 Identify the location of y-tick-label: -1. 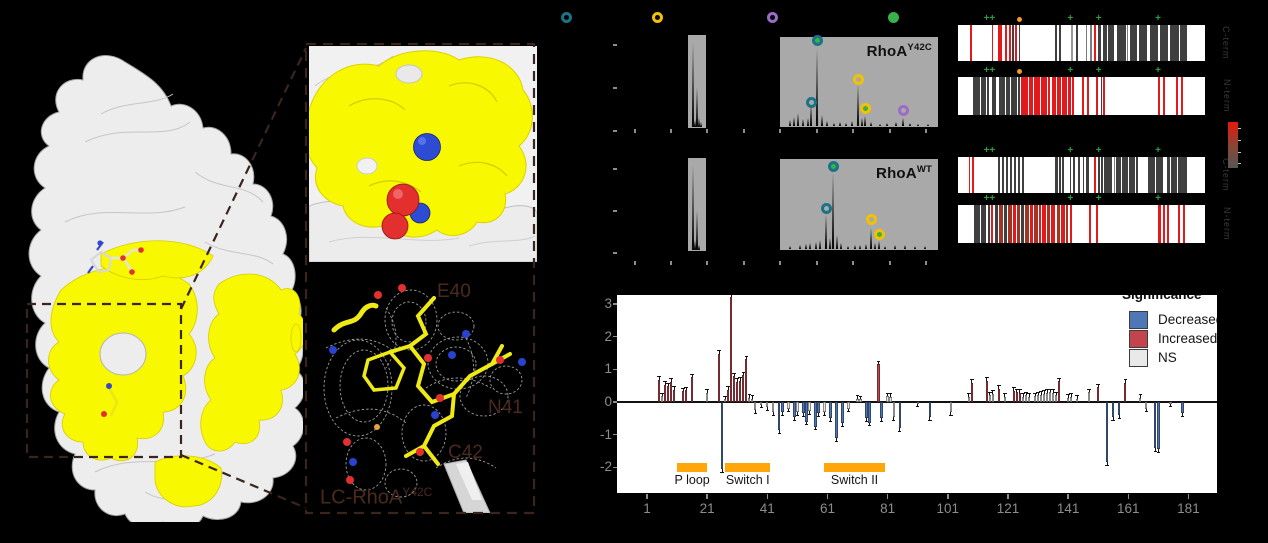
(605, 434).